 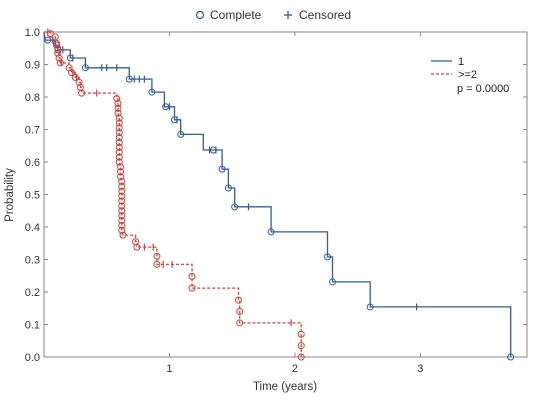 What do you see at coordinates (200, 15) in the screenshot?
I see `complete-marker-icon` at bounding box center [200, 15].